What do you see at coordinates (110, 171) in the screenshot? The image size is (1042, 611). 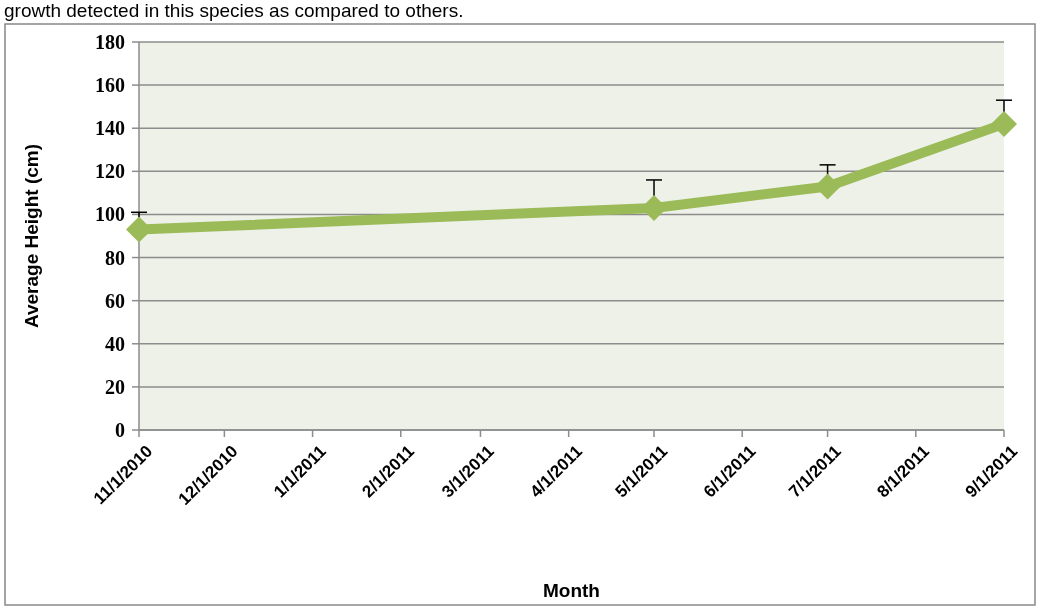 I see `y-tick-label: 120` at bounding box center [110, 171].